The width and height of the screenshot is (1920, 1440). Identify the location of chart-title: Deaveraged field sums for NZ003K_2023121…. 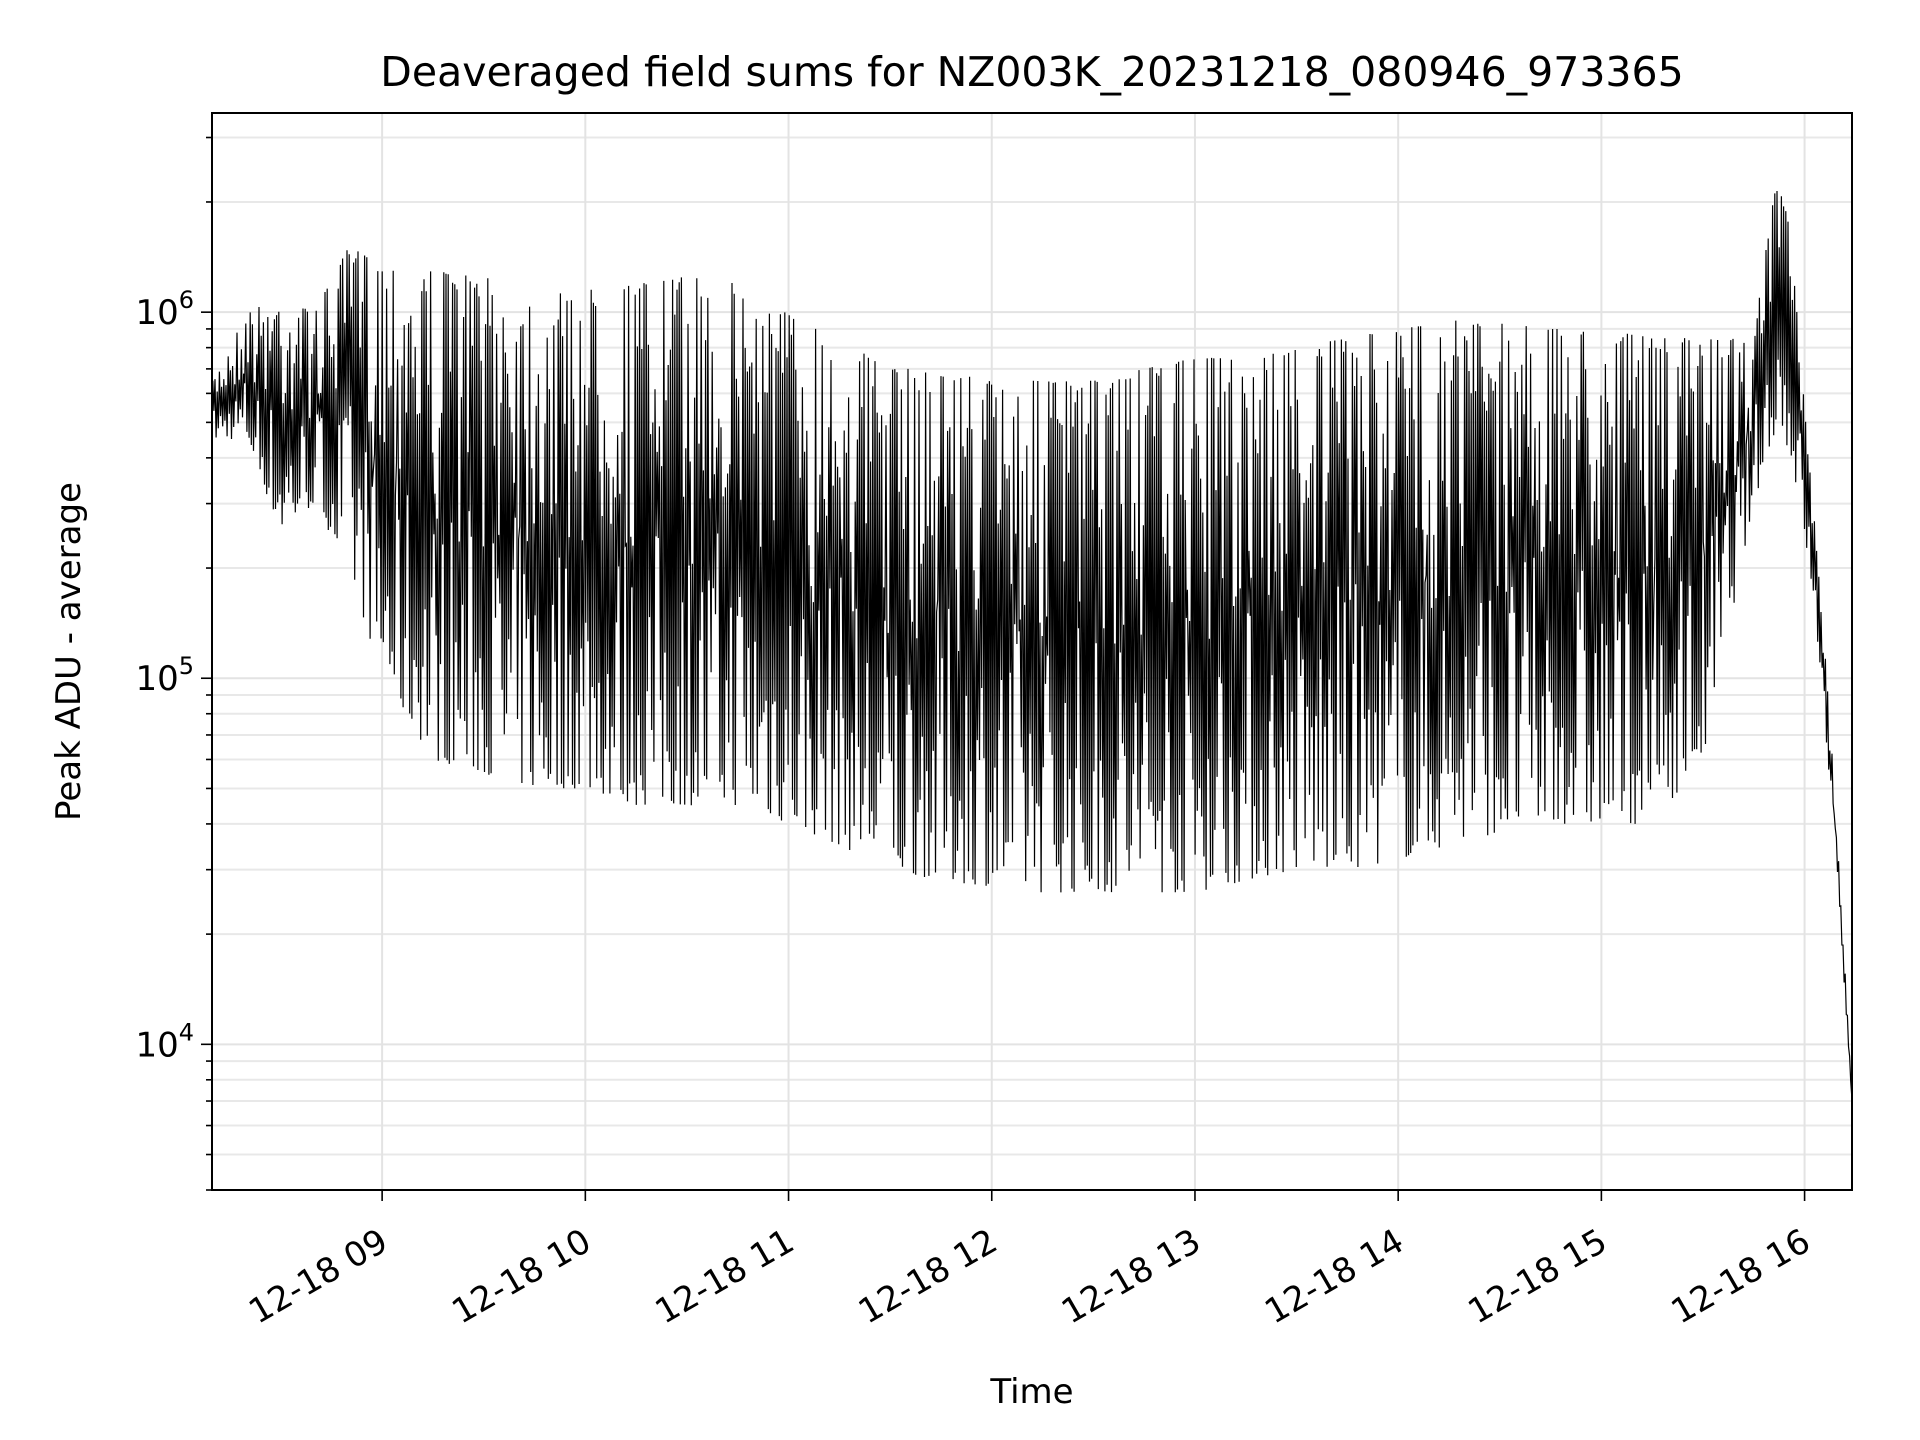
(1031, 72).